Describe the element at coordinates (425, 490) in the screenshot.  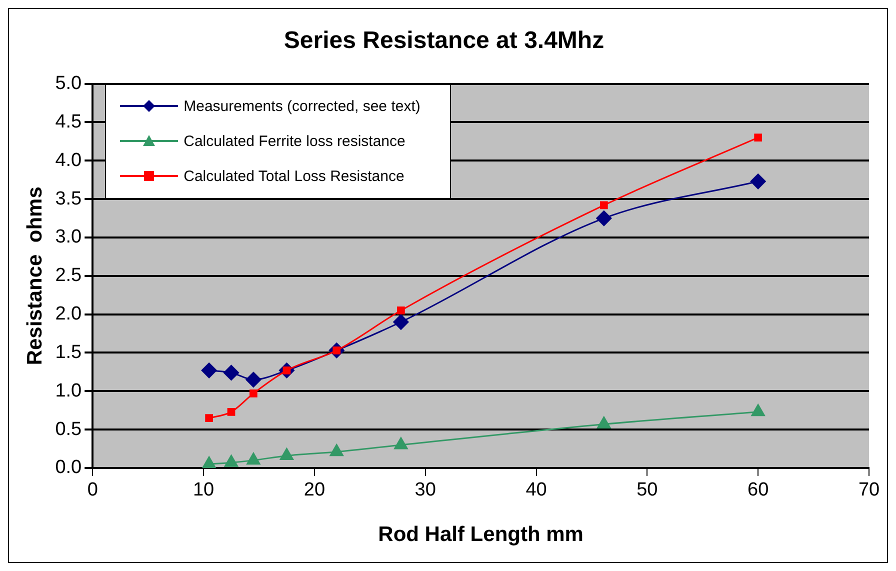
I see `x-tick-label: 30` at that location.